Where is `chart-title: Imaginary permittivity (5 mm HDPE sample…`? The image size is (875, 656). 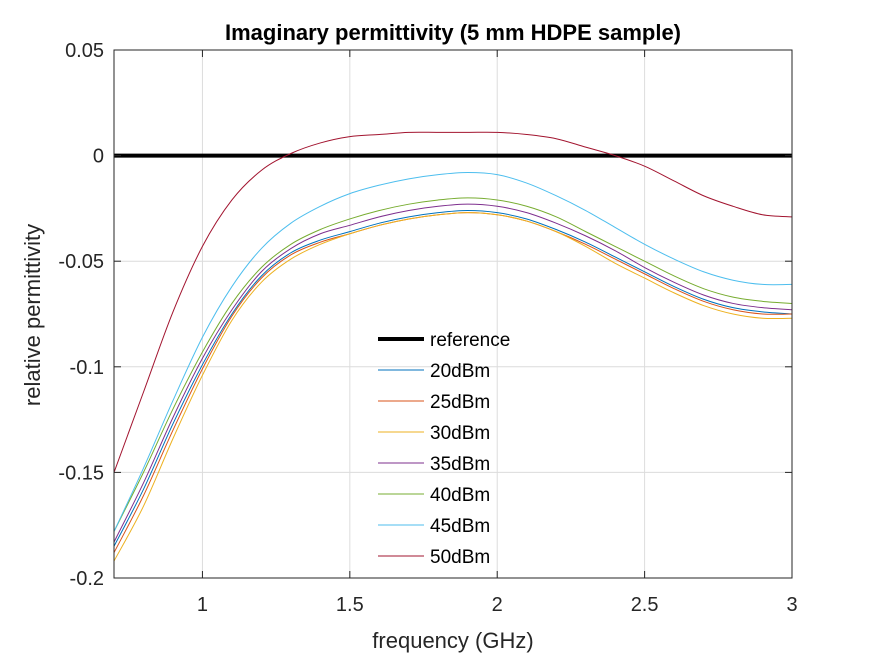
chart-title: Imaginary permittivity (5 mm HDPE sample… is located at coordinates (453, 32).